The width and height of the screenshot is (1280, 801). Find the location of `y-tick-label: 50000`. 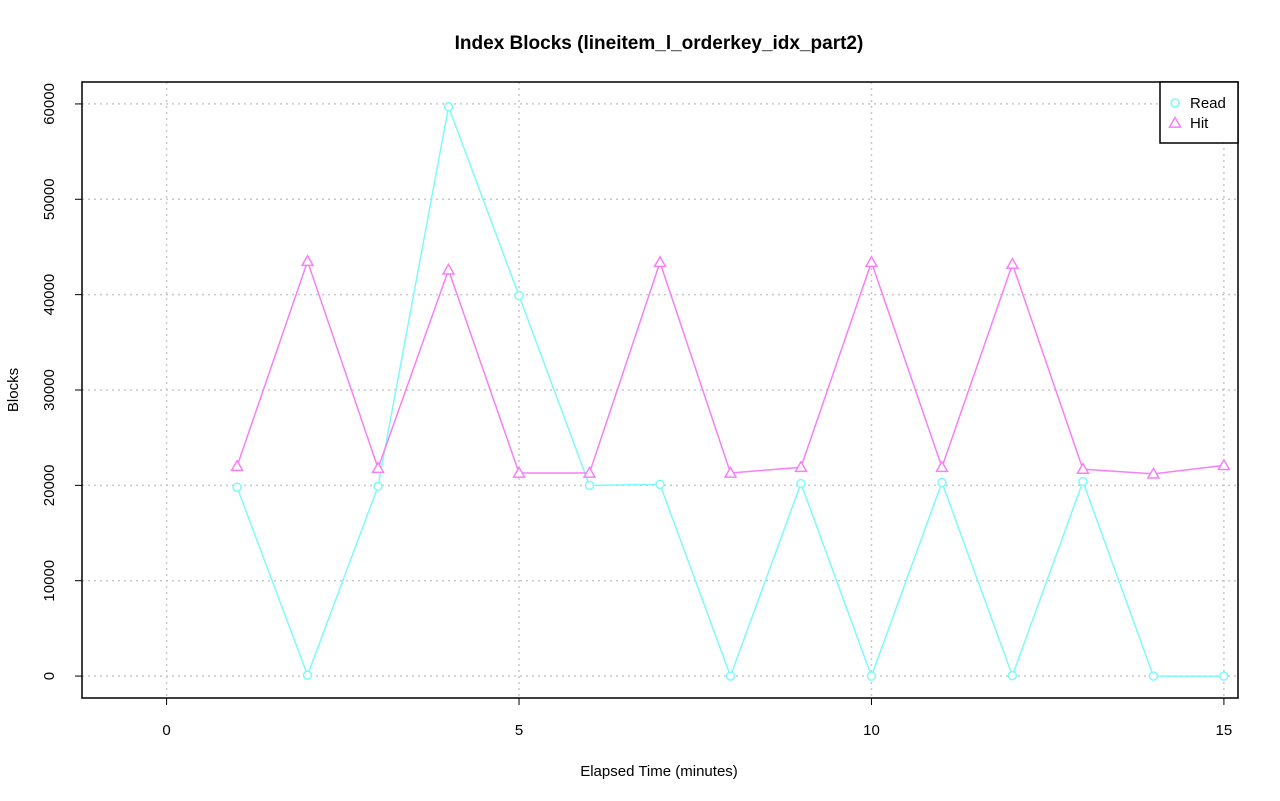

y-tick-label: 50000 is located at coordinates (49, 199).